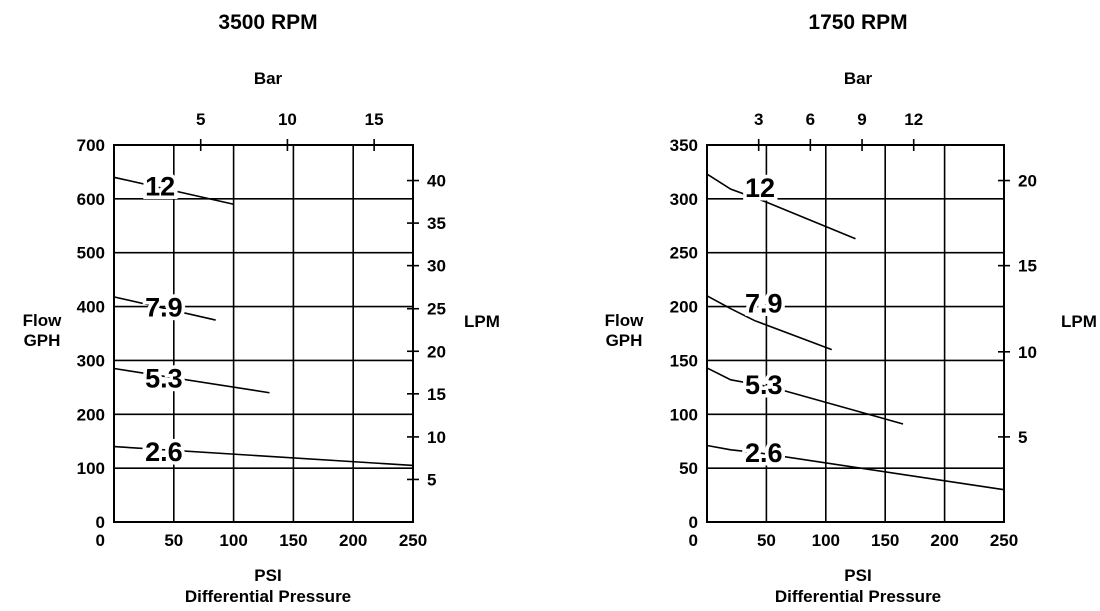 This screenshot has height=611, width=1100. What do you see at coordinates (436, 181) in the screenshot?
I see `right-tick-label: 40` at bounding box center [436, 181].